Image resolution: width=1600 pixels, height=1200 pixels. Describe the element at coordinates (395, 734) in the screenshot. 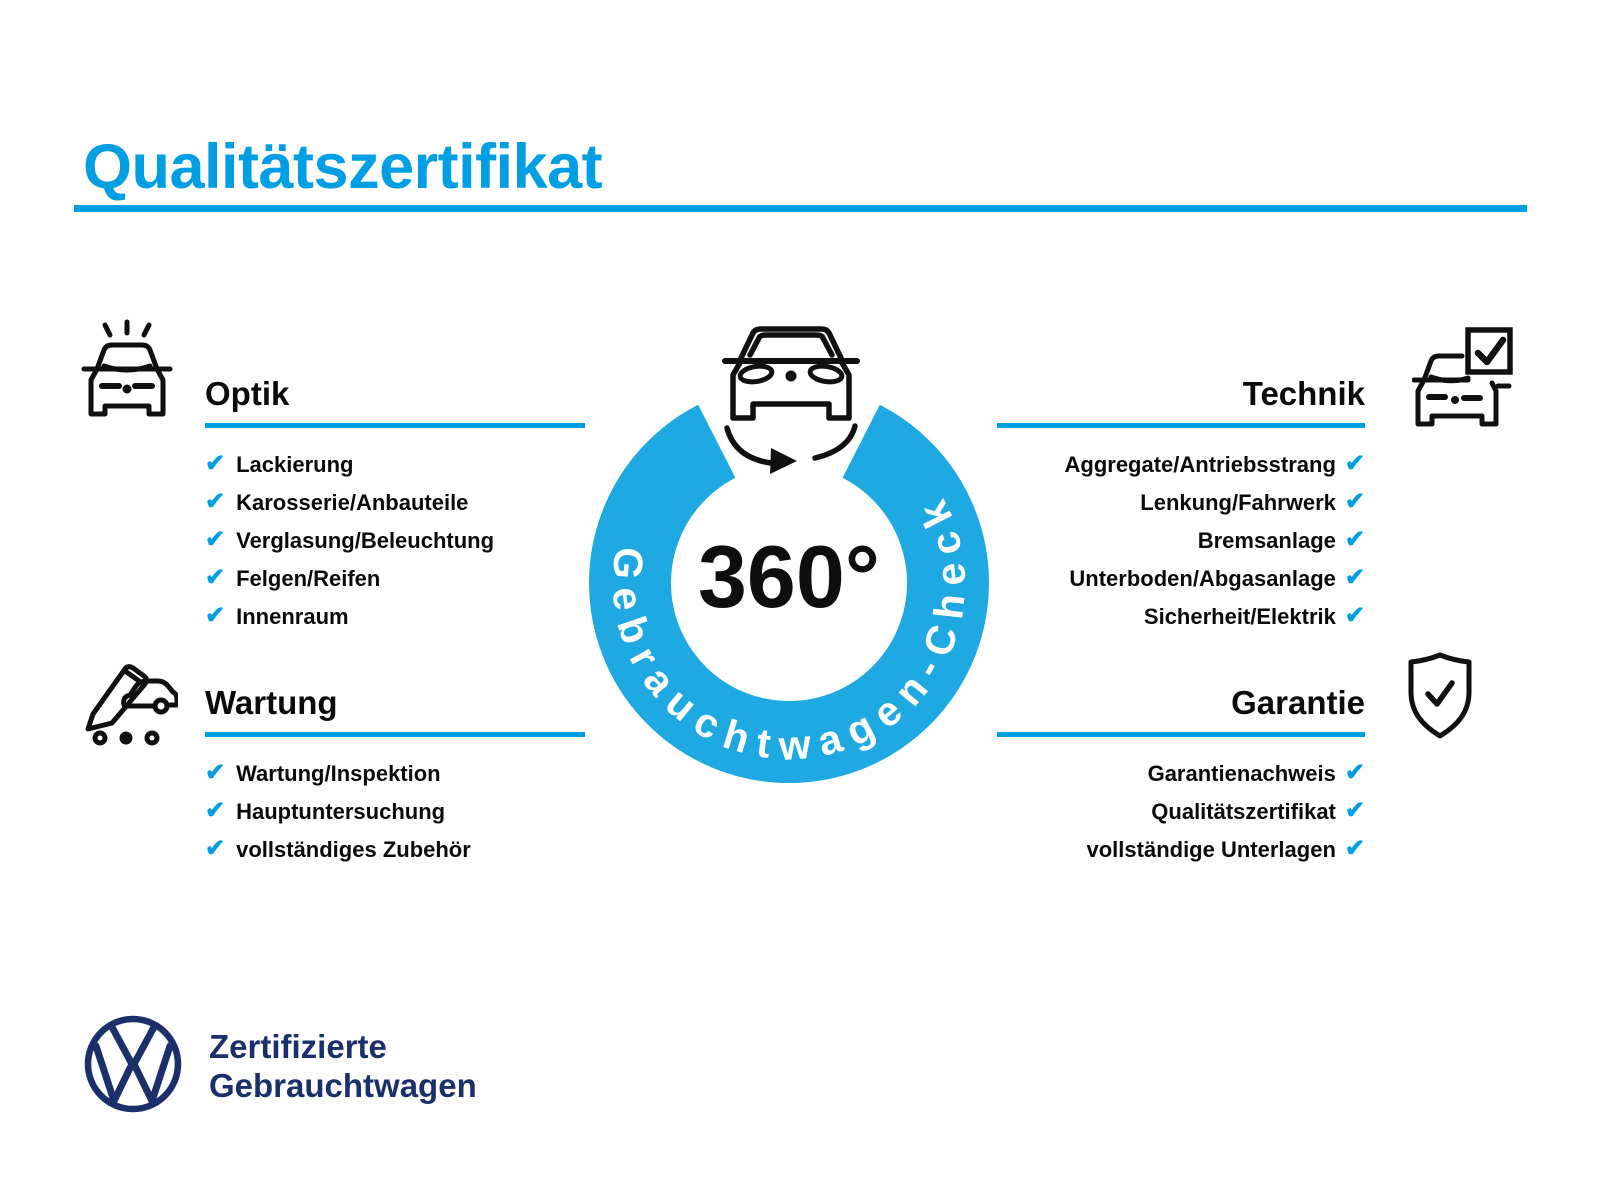

I see `section-rule-wartung` at that location.